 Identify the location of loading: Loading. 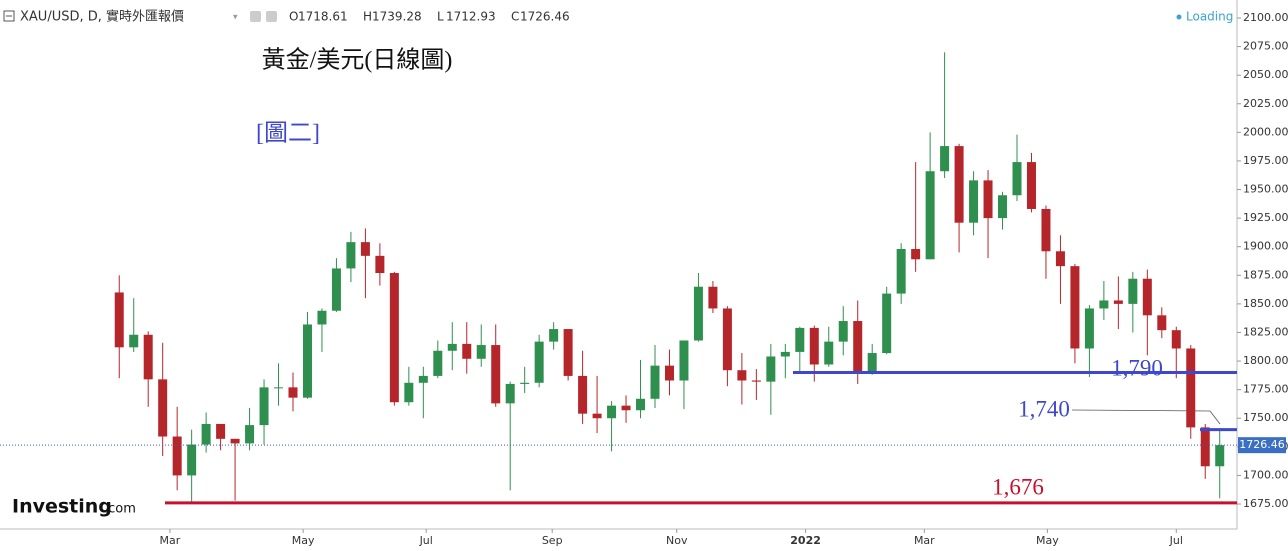
(1209, 17).